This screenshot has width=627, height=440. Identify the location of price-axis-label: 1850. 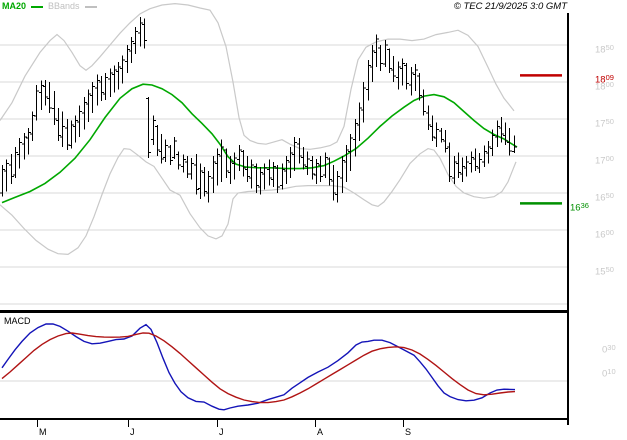
(604, 49).